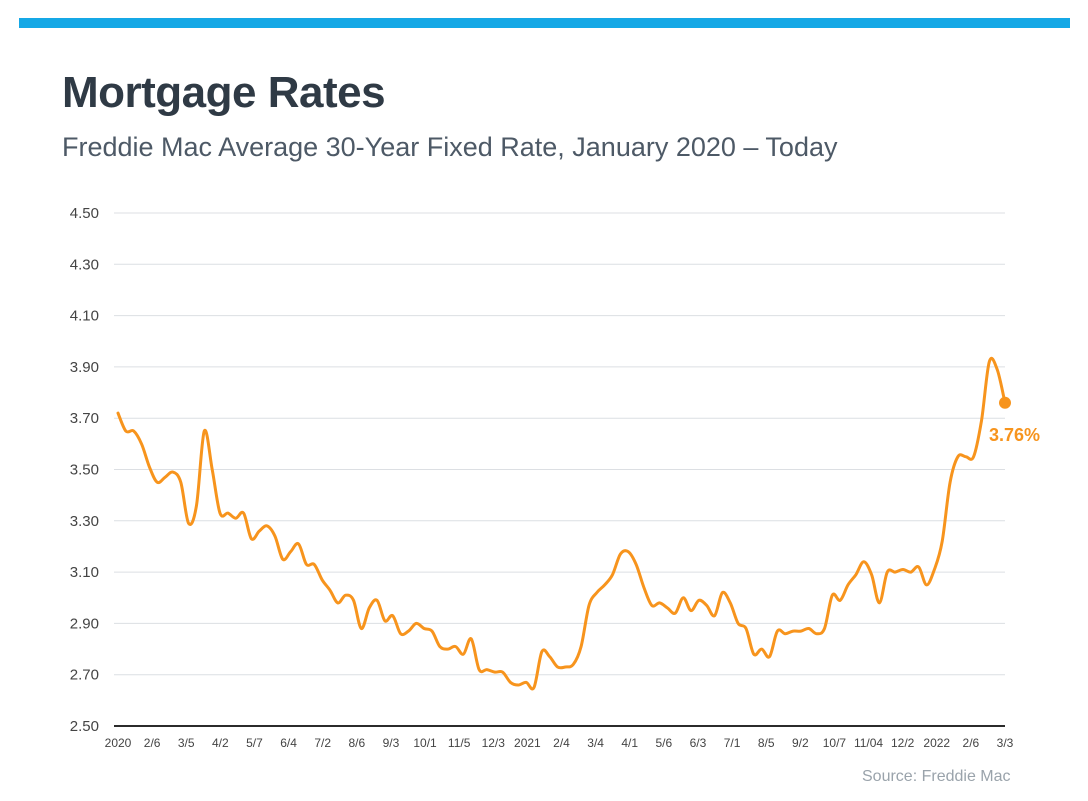 The width and height of the screenshot is (1088, 801). I want to click on x-tick-label: 2020, so click(118, 743).